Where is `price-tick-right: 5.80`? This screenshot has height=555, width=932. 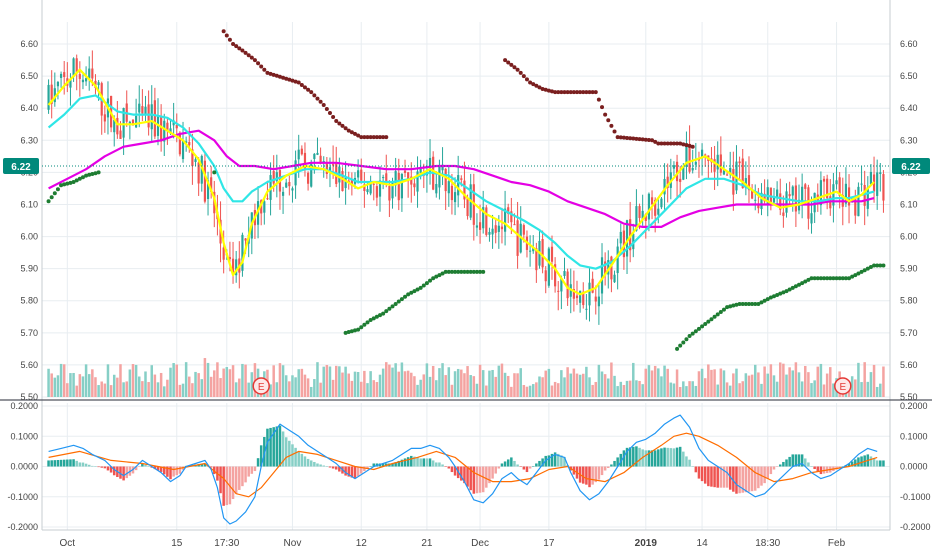
price-tick-right: 5.80 is located at coordinates (909, 301).